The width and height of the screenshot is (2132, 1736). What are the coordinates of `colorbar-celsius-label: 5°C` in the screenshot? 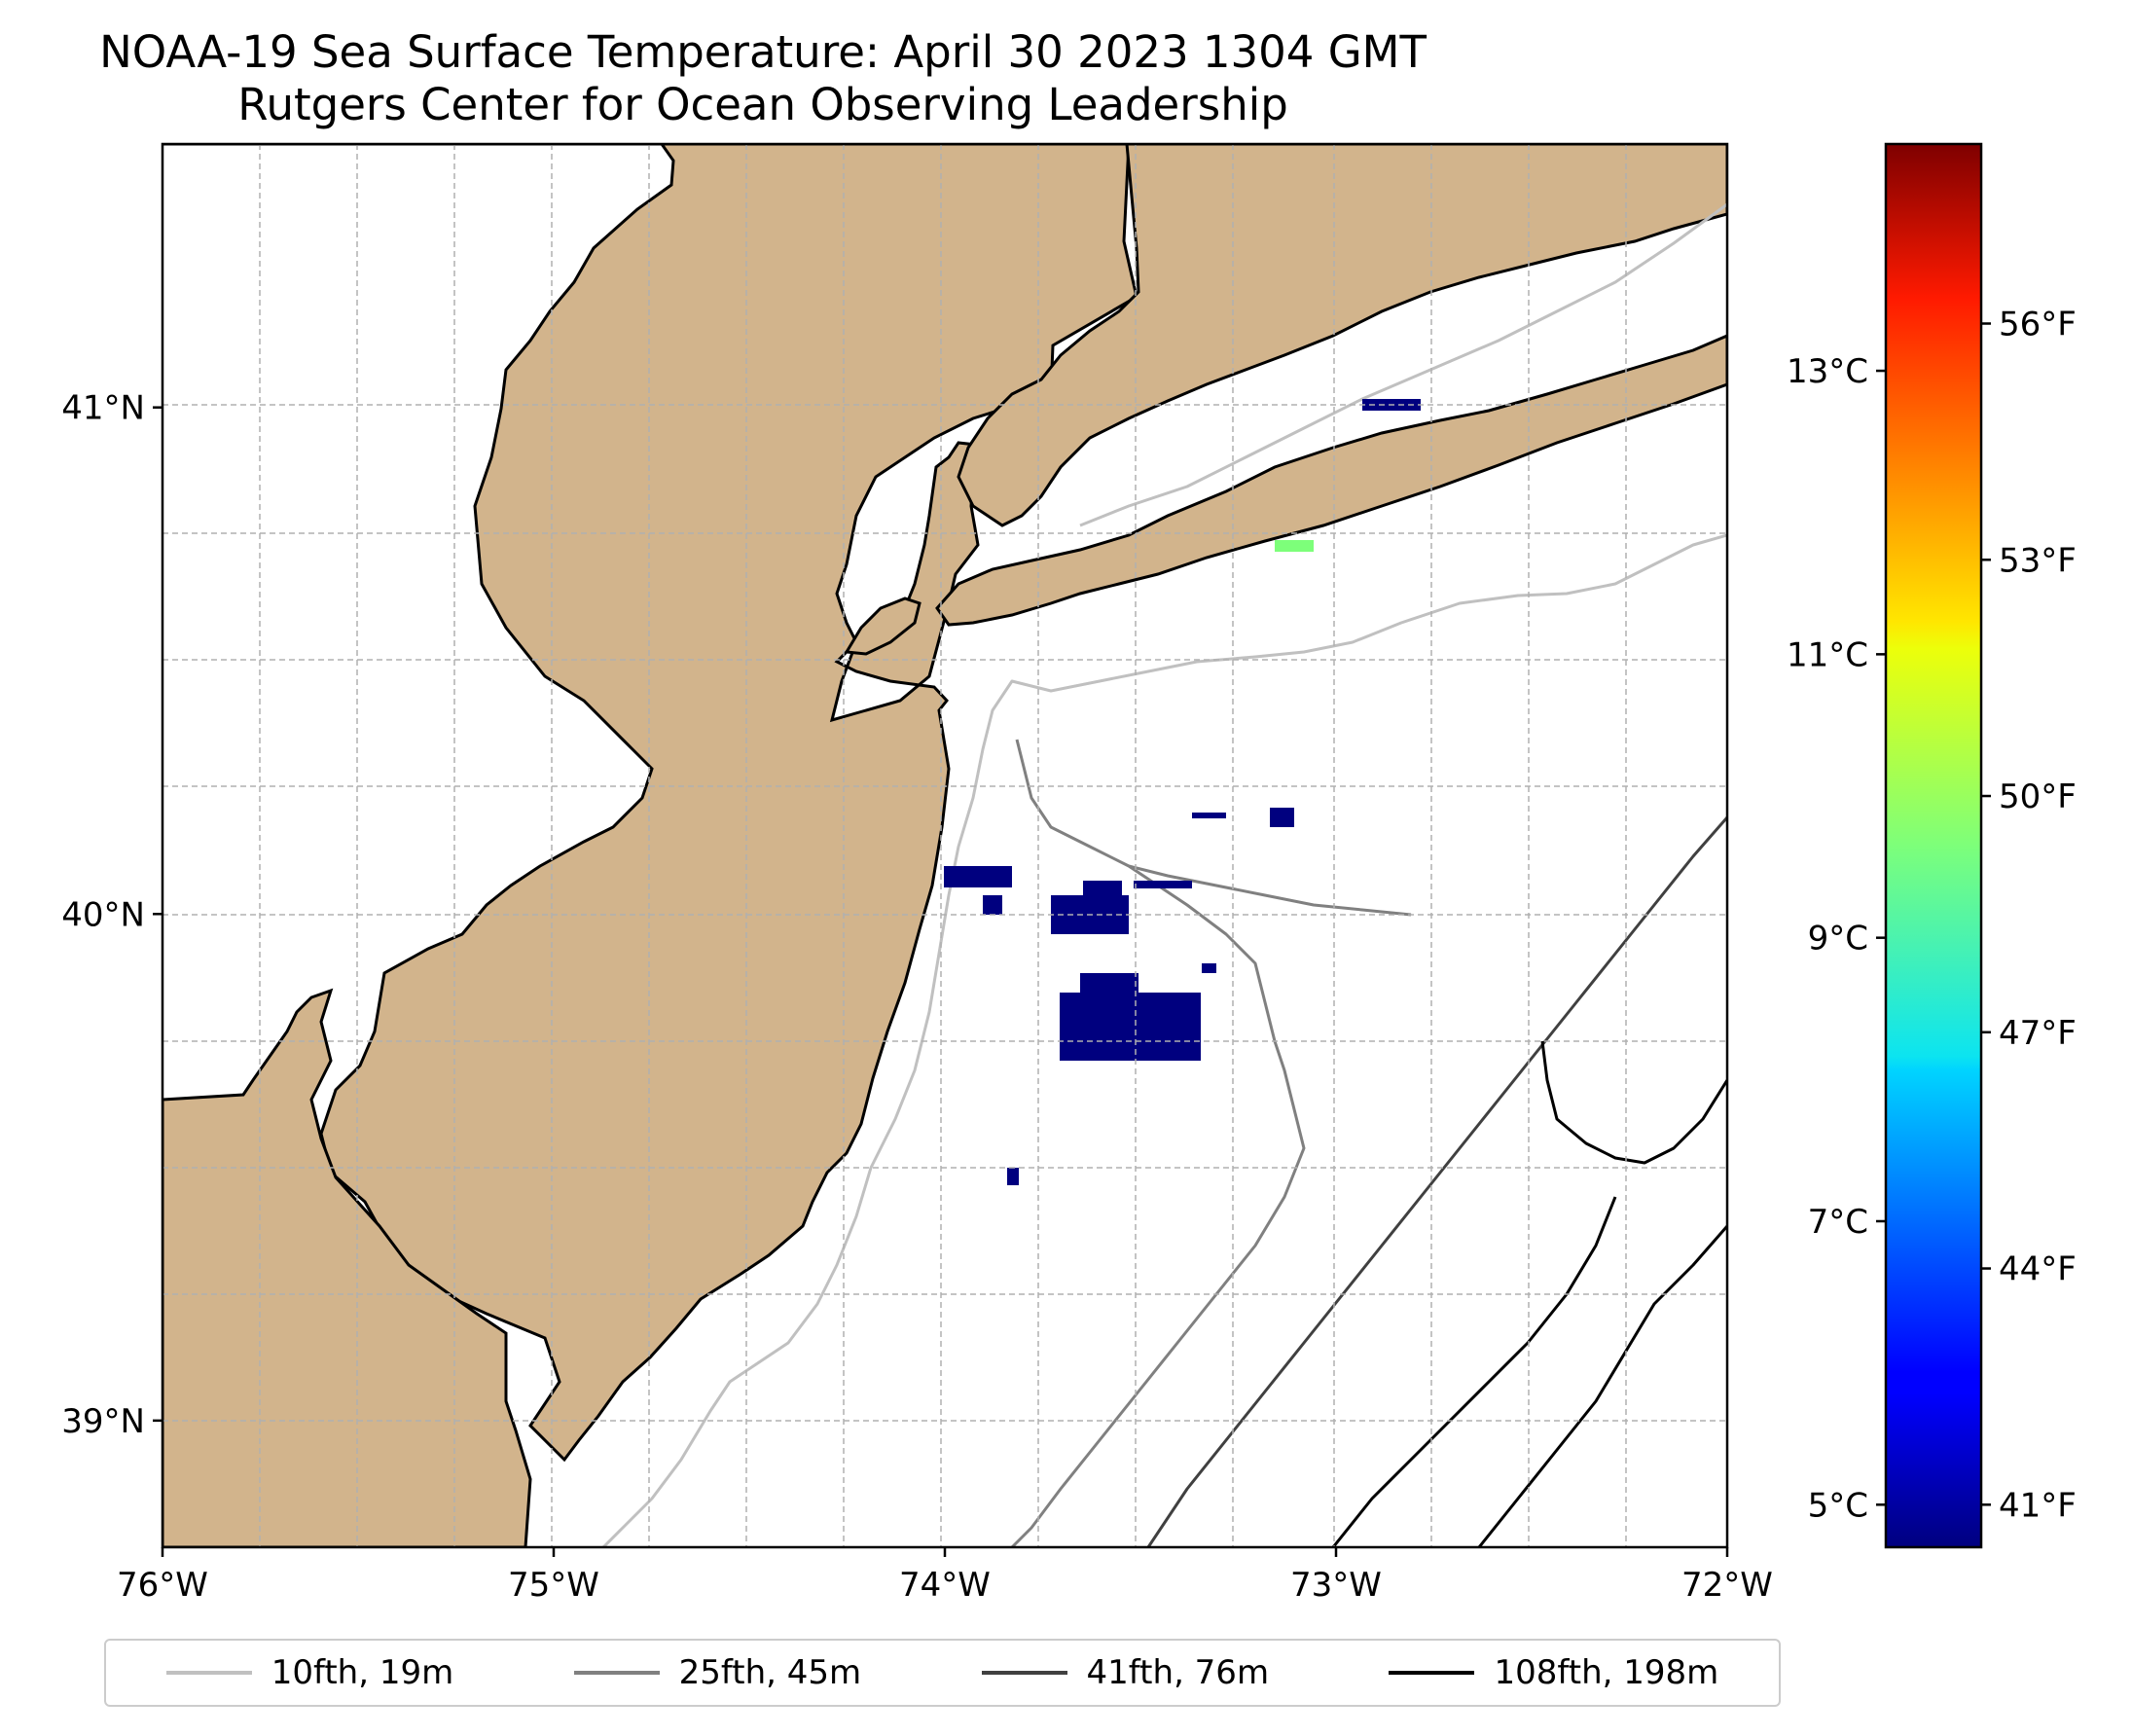 It's located at (1838, 1506).